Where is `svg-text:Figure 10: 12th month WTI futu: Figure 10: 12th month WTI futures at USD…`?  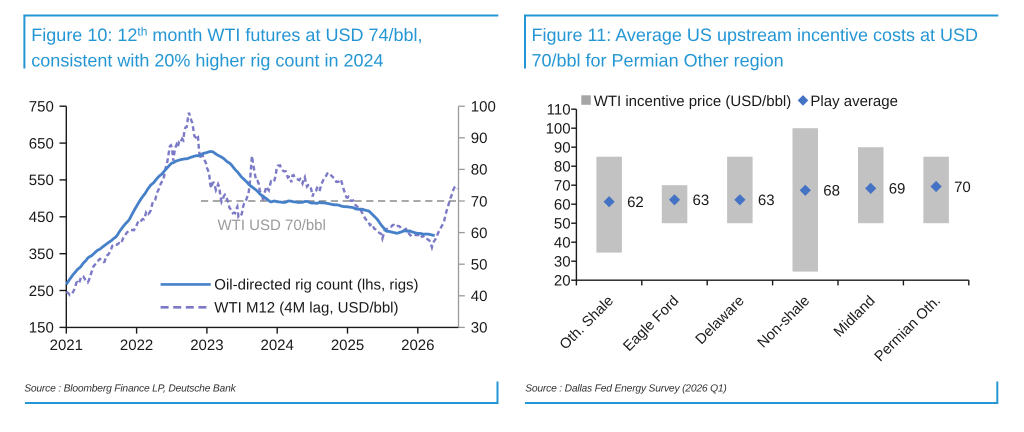
svg-text:Figure 10: 12th month WTI futu: Figure 10: 12th month WTI futures at USD… is located at coordinates (226, 35).